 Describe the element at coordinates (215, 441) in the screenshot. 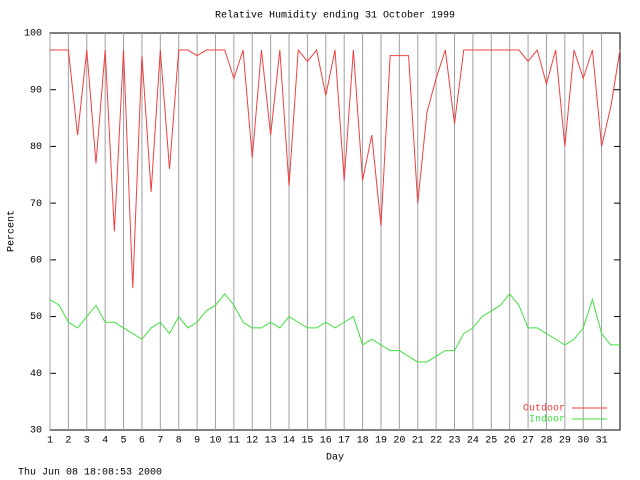

I see `x-tick-label: 10` at that location.